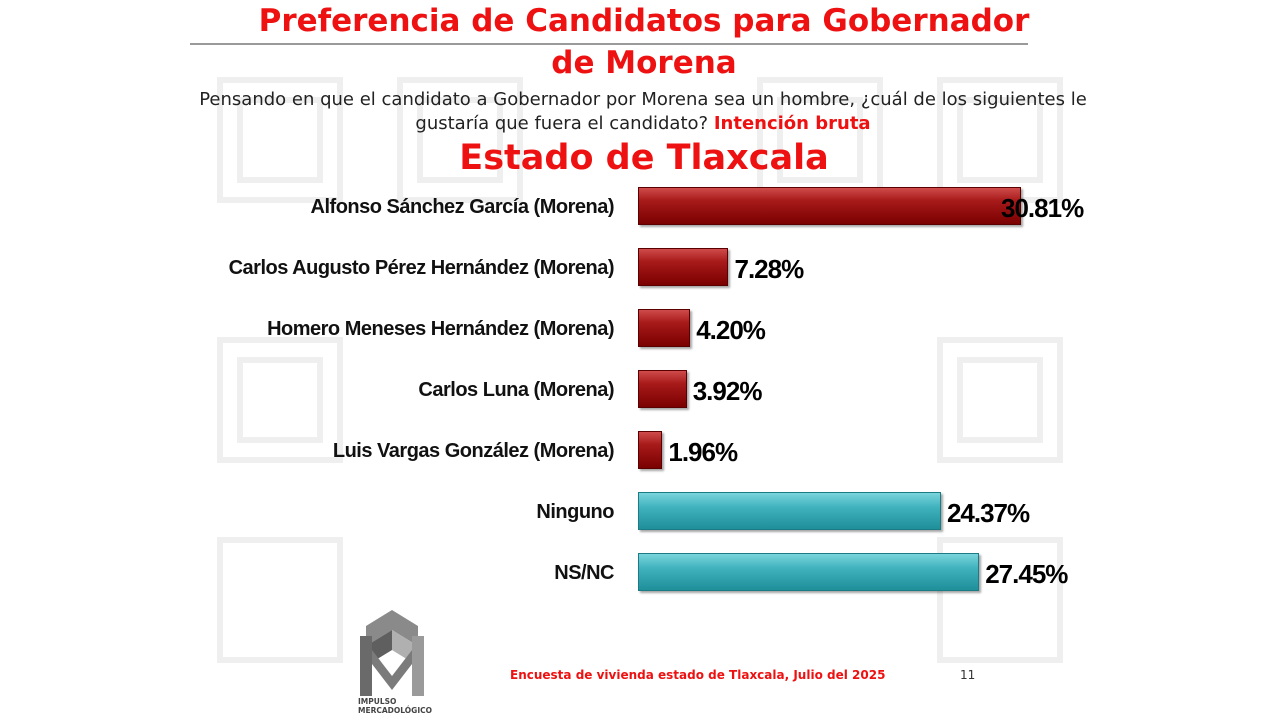 The width and height of the screenshot is (1280, 720). I want to click on logo-text-impulso: IMPULSO, so click(377, 701).